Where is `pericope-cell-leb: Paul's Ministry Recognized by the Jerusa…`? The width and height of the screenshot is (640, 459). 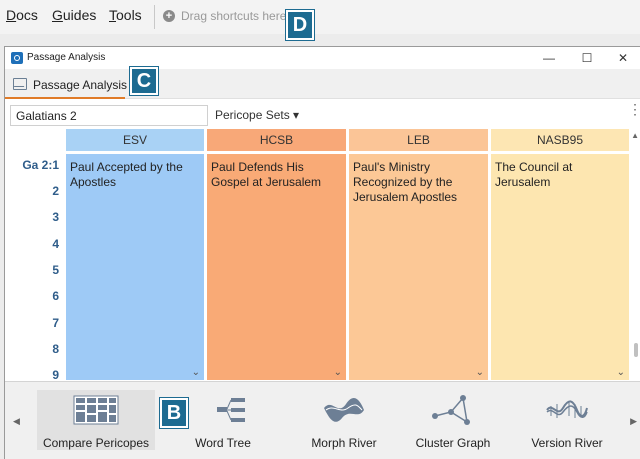
pericope-cell-leb: Paul's Ministry Recognized by the Jerusa… is located at coordinates (418, 267).